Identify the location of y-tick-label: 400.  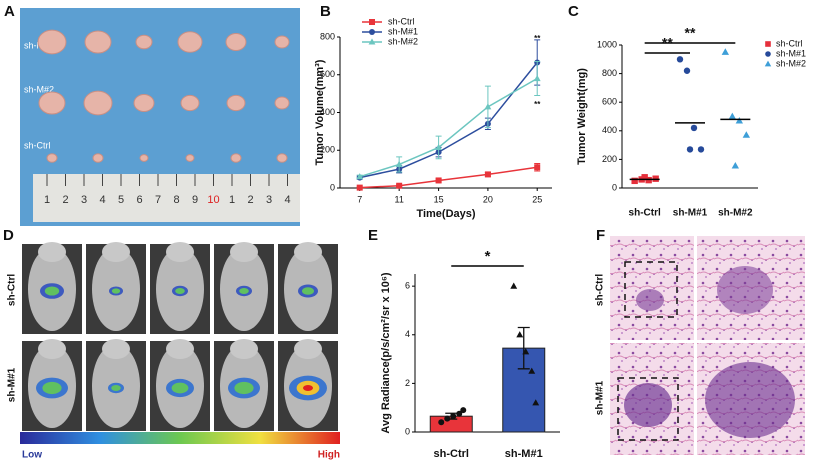
(609, 130).